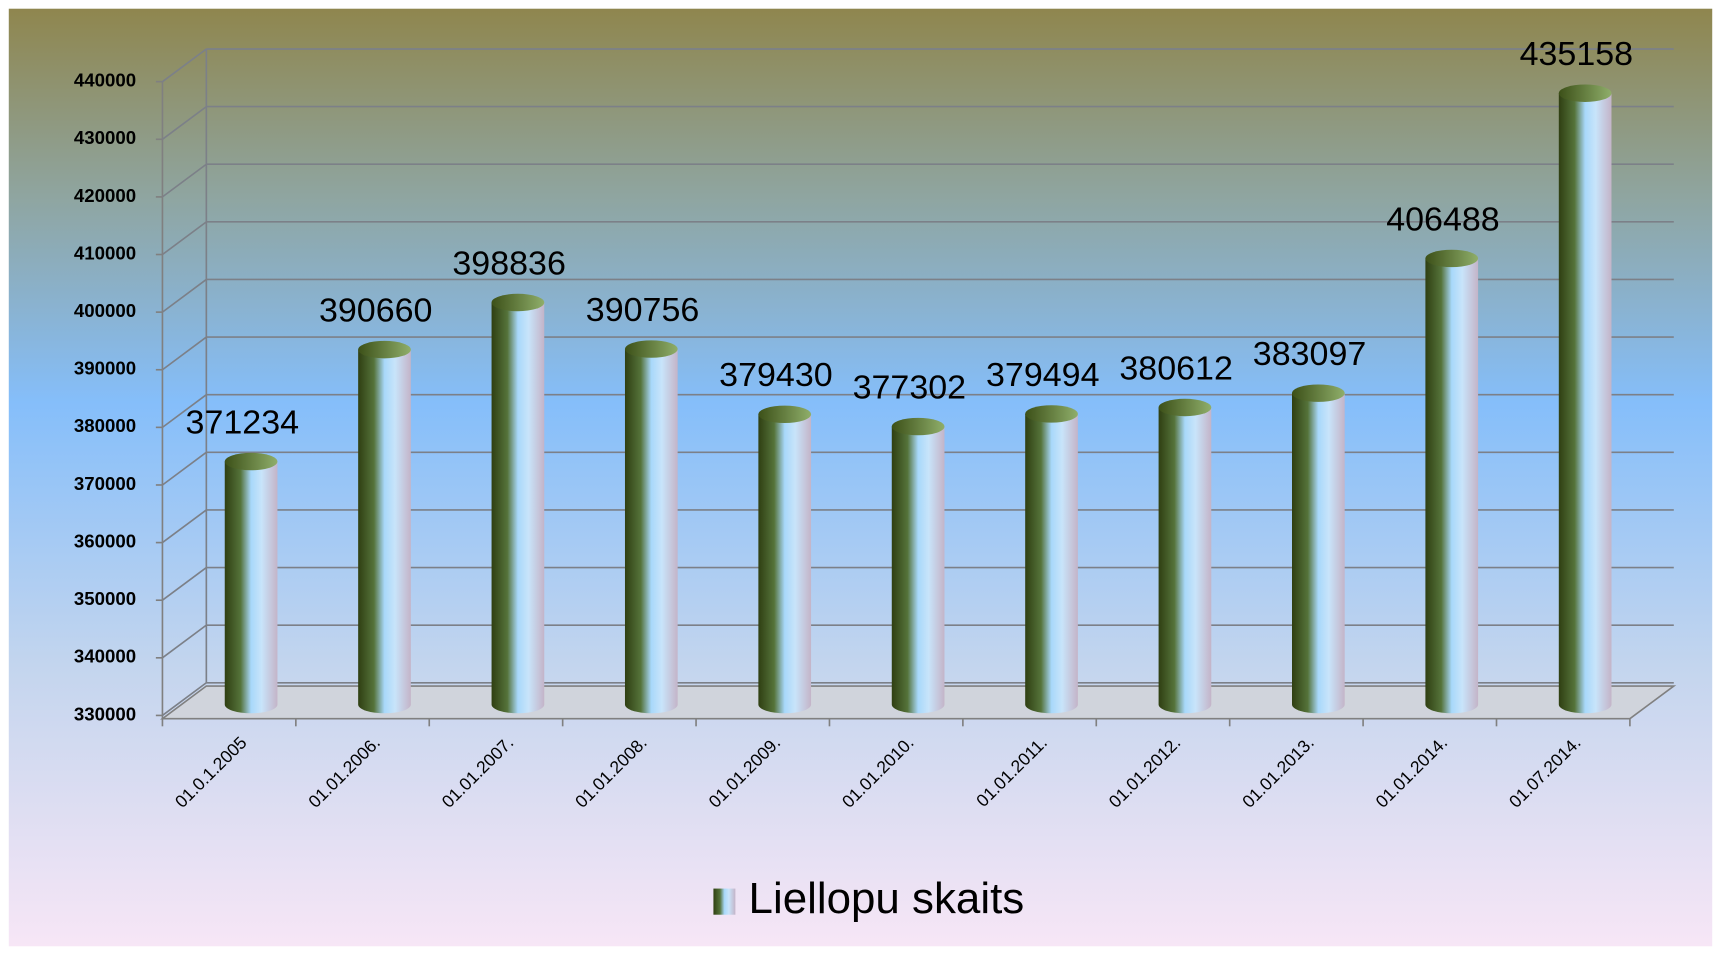  Describe the element at coordinates (1042, 375) in the screenshot. I see `value-label: 379494` at that location.